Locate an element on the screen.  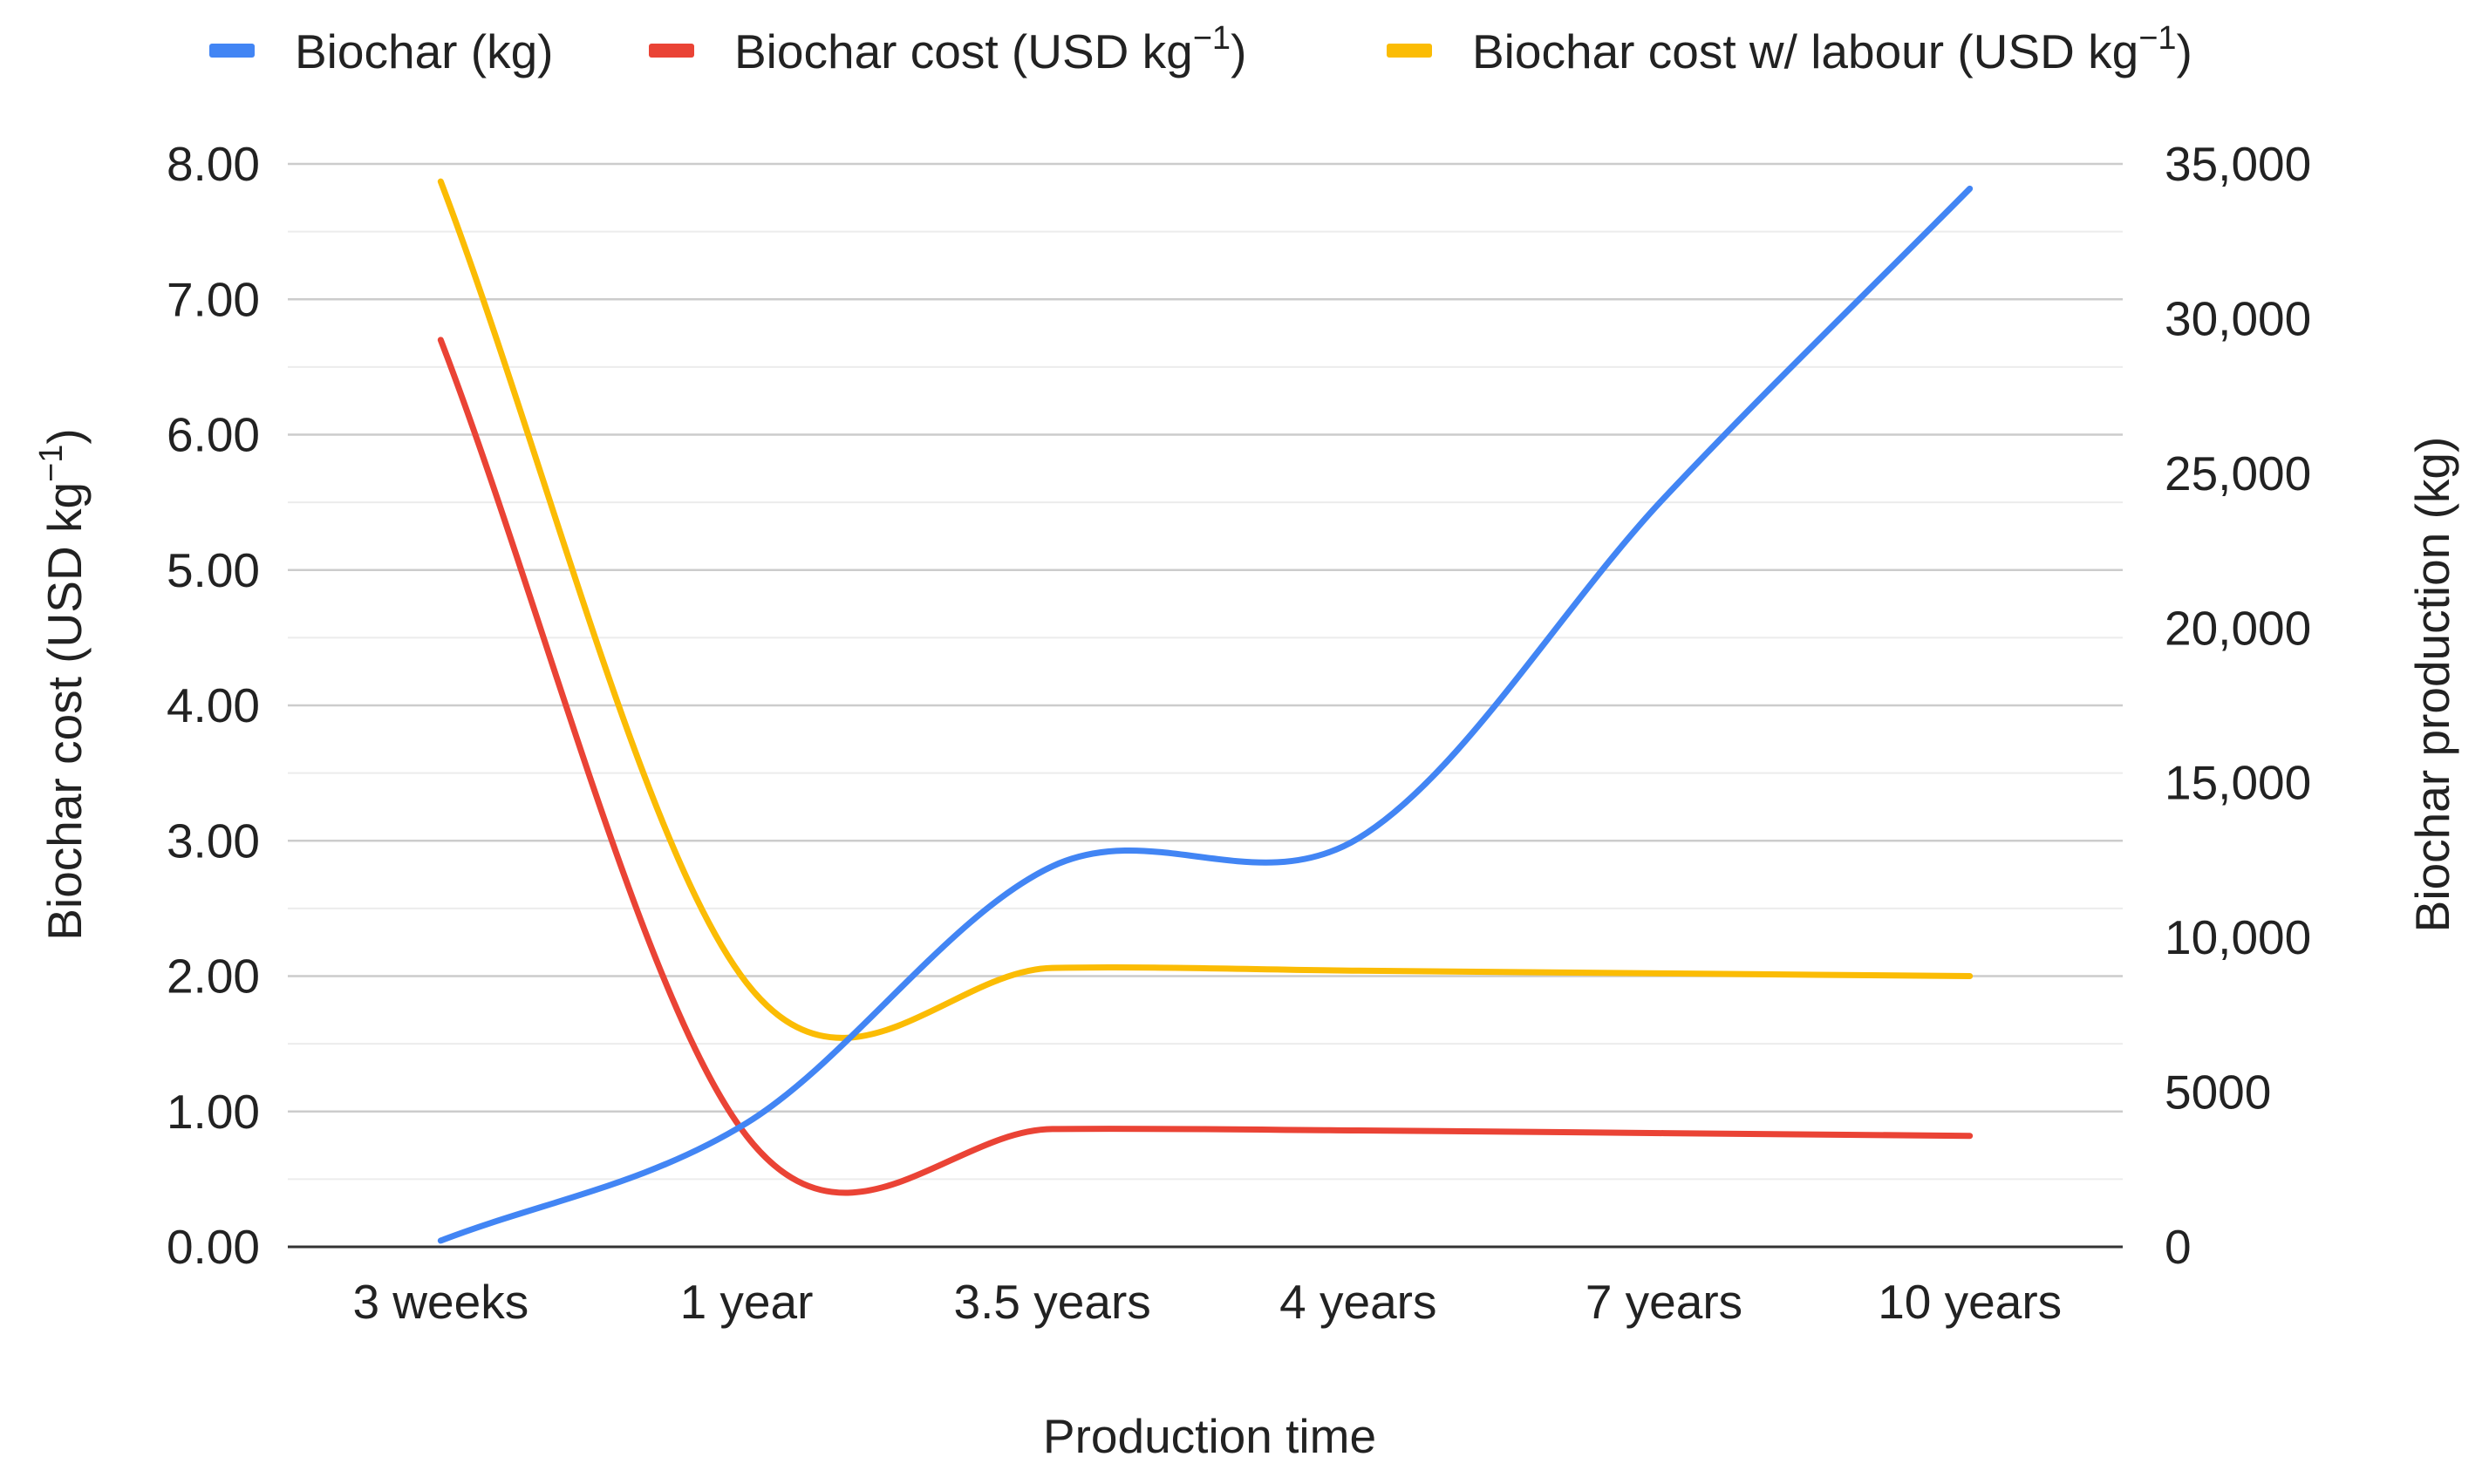
y-right-tick-label: 25,000 is located at coordinates (2238, 473).